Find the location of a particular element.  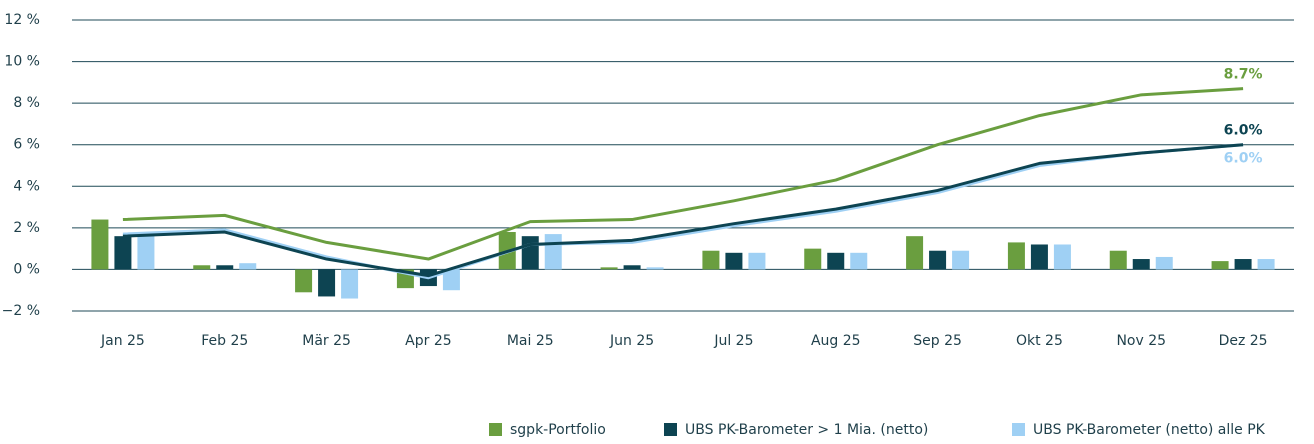

x-tick-label: Jan 25 is located at coordinates (122, 341).